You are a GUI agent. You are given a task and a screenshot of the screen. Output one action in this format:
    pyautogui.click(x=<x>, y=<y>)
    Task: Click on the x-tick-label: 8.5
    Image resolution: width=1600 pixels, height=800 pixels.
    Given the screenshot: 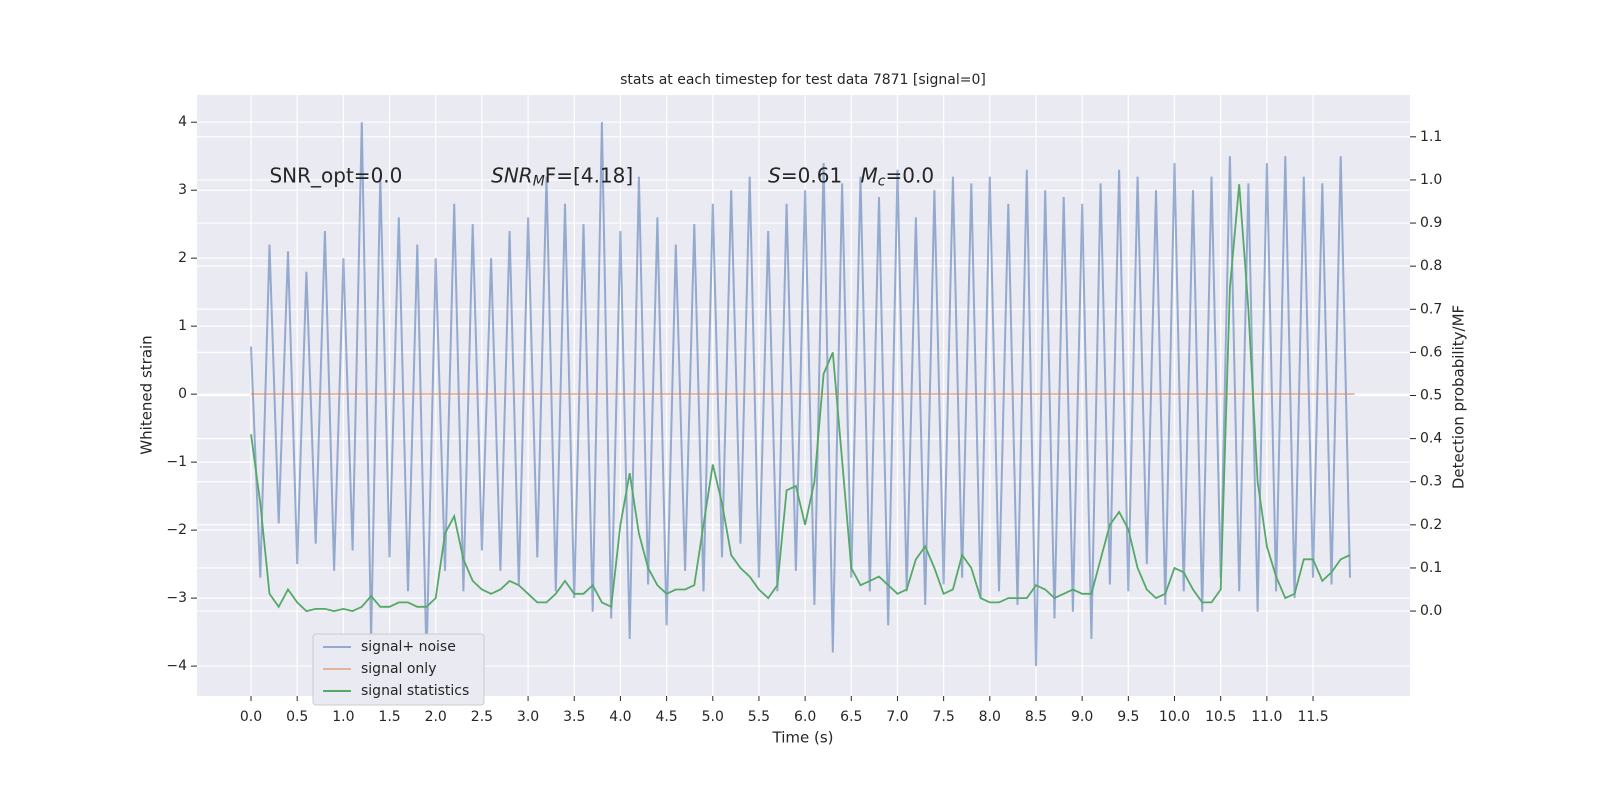 What is the action you would take?
    pyautogui.click(x=1036, y=717)
    